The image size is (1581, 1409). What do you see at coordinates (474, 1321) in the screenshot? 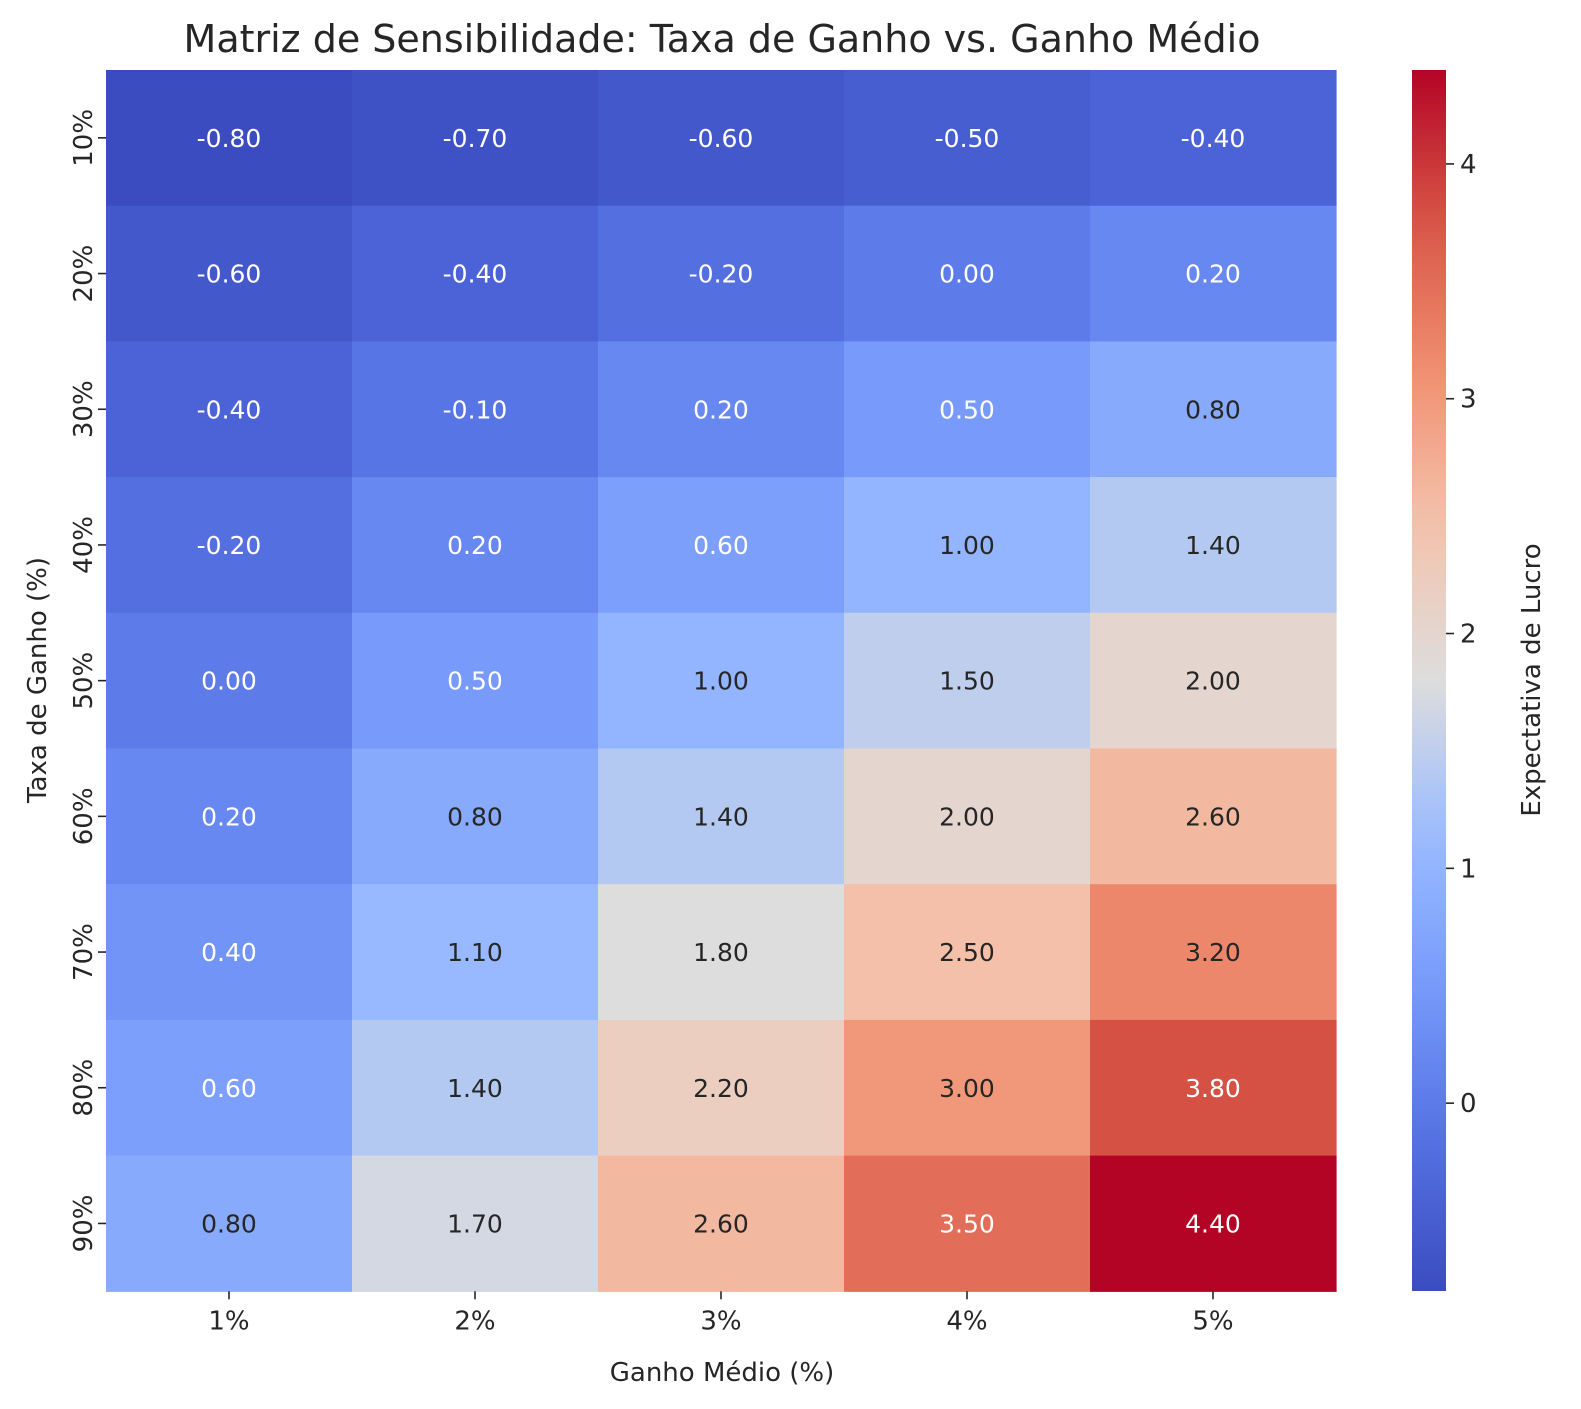
I see `x-tick-label: 2%` at bounding box center [474, 1321].